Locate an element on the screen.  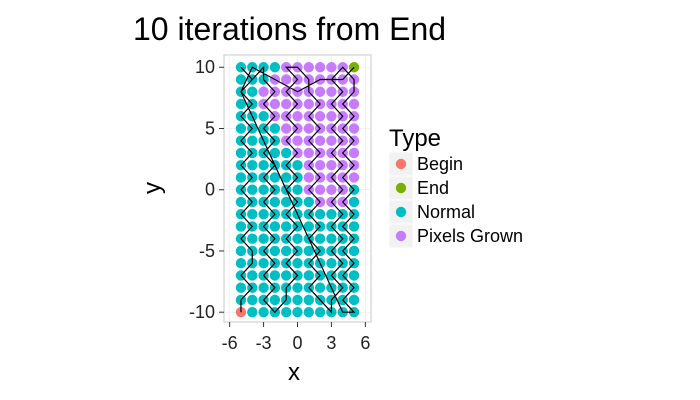
x-tick-label: -6 is located at coordinates (230, 343).